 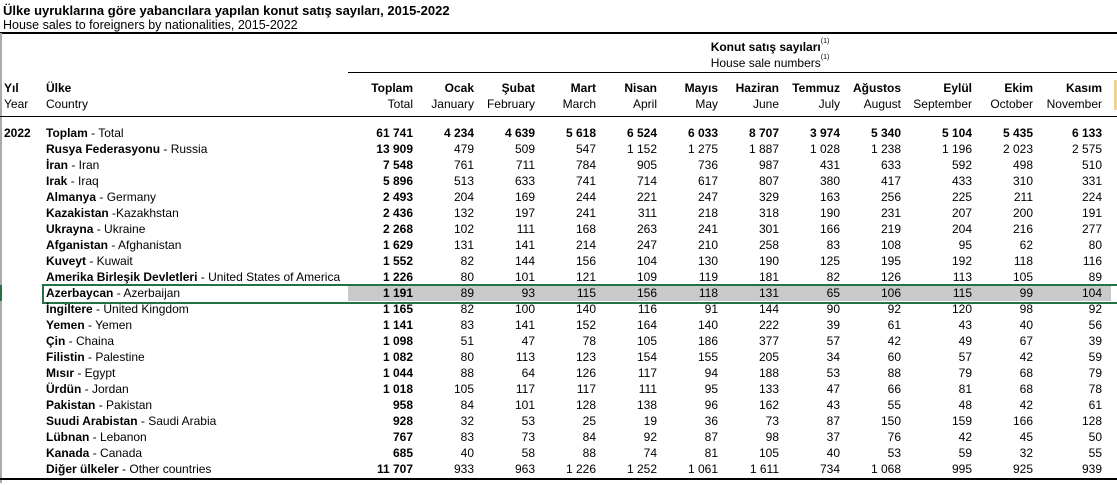 What do you see at coordinates (890, 277) in the screenshot?
I see `value-cell: 126` at bounding box center [890, 277].